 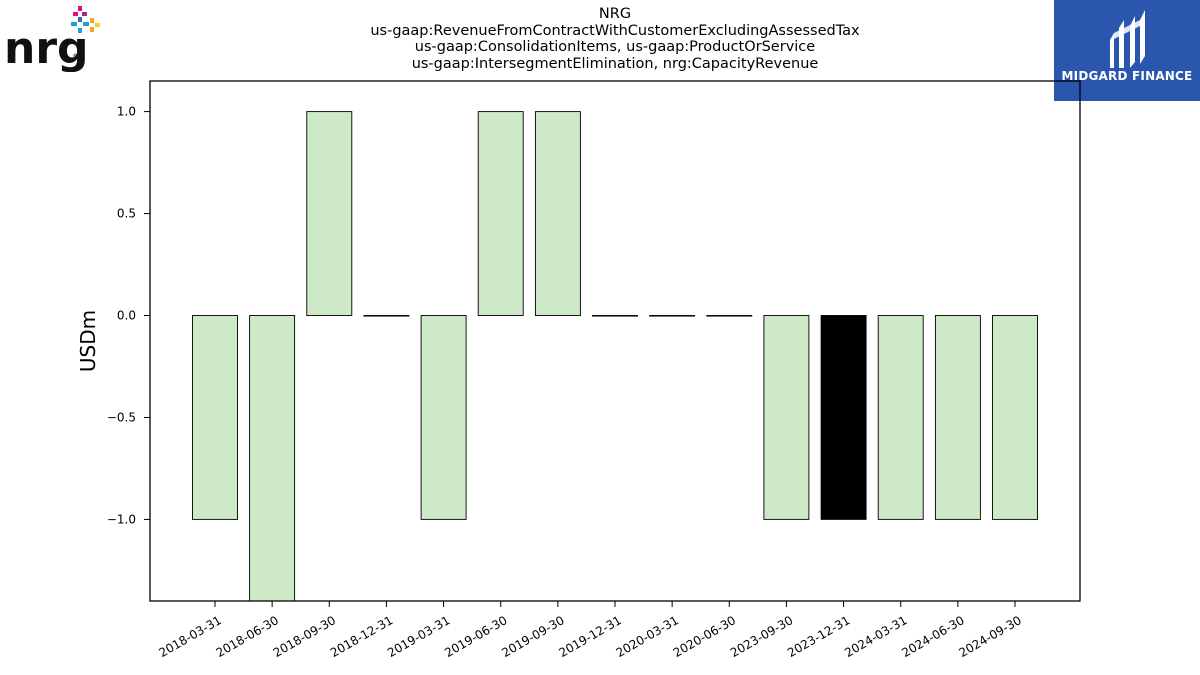 I want to click on y-axis: 1.0 0.5 0.0 −0.5 −1.0, so click(x=128, y=315).